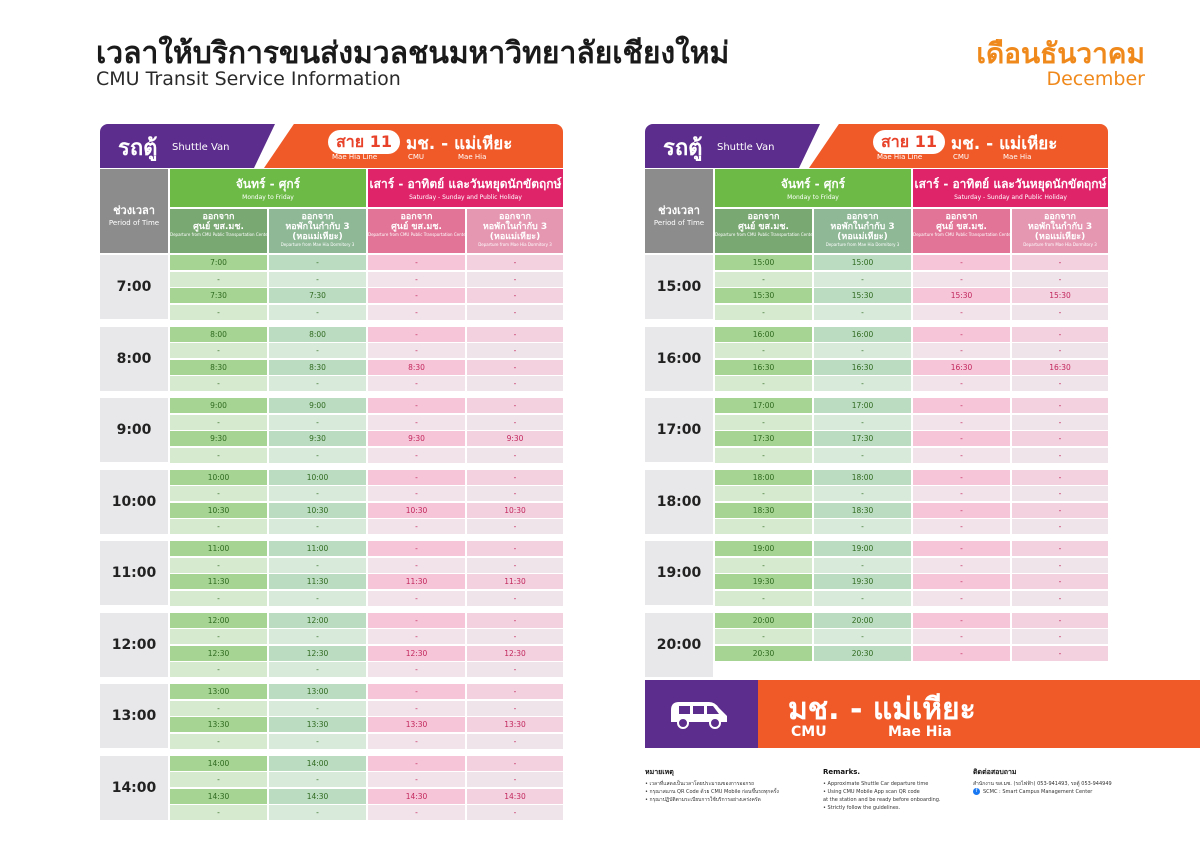 The image size is (1200, 848). Describe the element at coordinates (862, 808) in the screenshot. I see `note-item: • Strictly follow the guidelines.` at that location.